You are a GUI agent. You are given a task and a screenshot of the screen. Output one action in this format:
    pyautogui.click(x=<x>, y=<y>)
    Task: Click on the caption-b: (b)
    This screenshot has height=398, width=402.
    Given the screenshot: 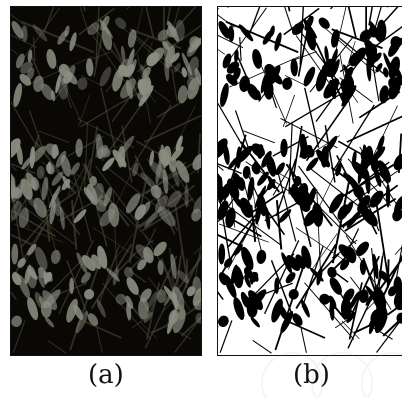 What is the action you would take?
    pyautogui.click(x=311, y=375)
    